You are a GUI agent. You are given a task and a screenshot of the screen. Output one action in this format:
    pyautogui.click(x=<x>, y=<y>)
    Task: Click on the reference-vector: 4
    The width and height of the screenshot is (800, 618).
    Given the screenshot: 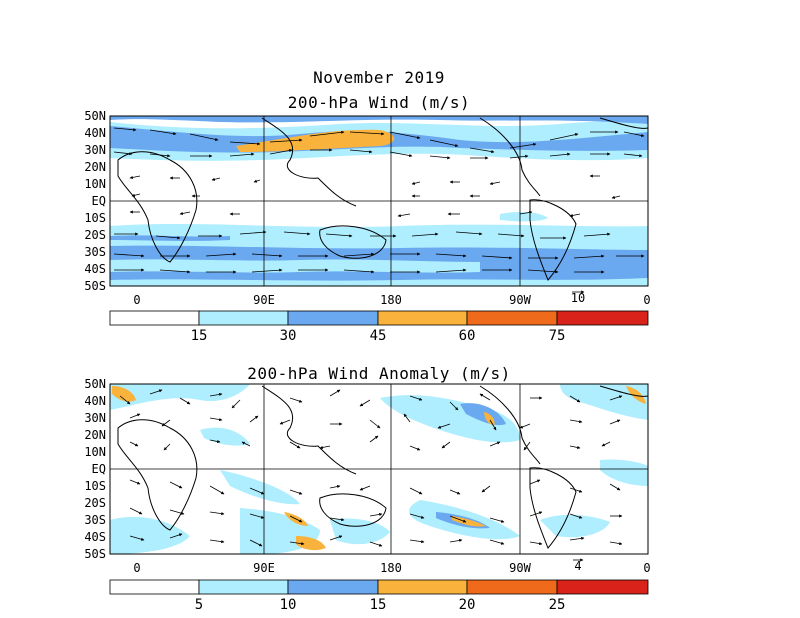 What is the action you would take?
    pyautogui.click(x=578, y=565)
    